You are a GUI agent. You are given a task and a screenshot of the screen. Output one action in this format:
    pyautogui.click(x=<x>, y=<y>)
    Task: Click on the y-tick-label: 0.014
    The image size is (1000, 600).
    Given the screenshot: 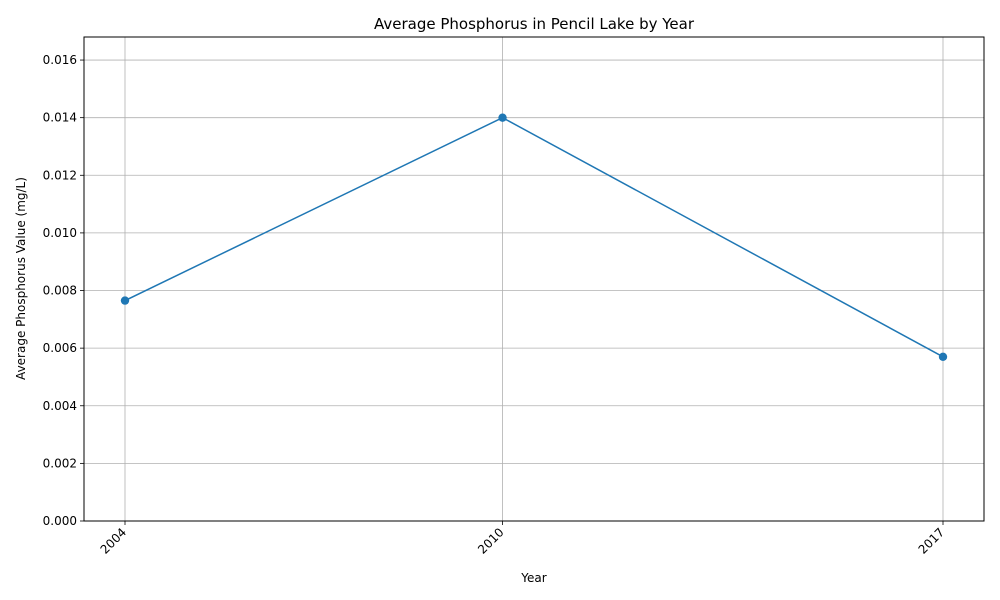 What is the action you would take?
    pyautogui.click(x=60, y=118)
    